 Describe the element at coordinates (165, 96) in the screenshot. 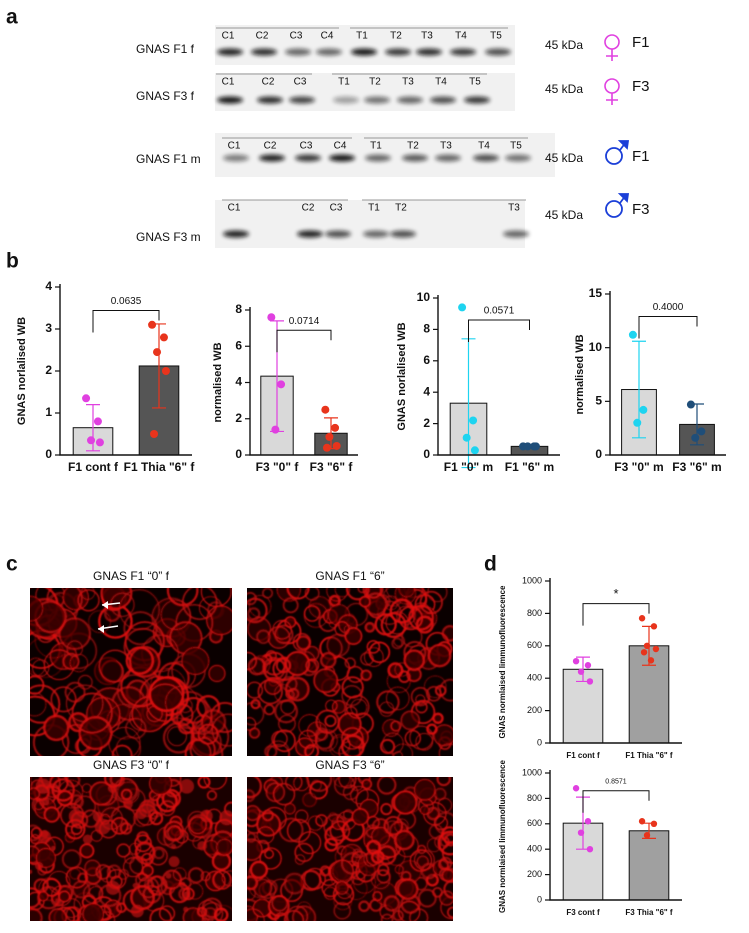

I see `blot-label: GNAS F3 f` at that location.